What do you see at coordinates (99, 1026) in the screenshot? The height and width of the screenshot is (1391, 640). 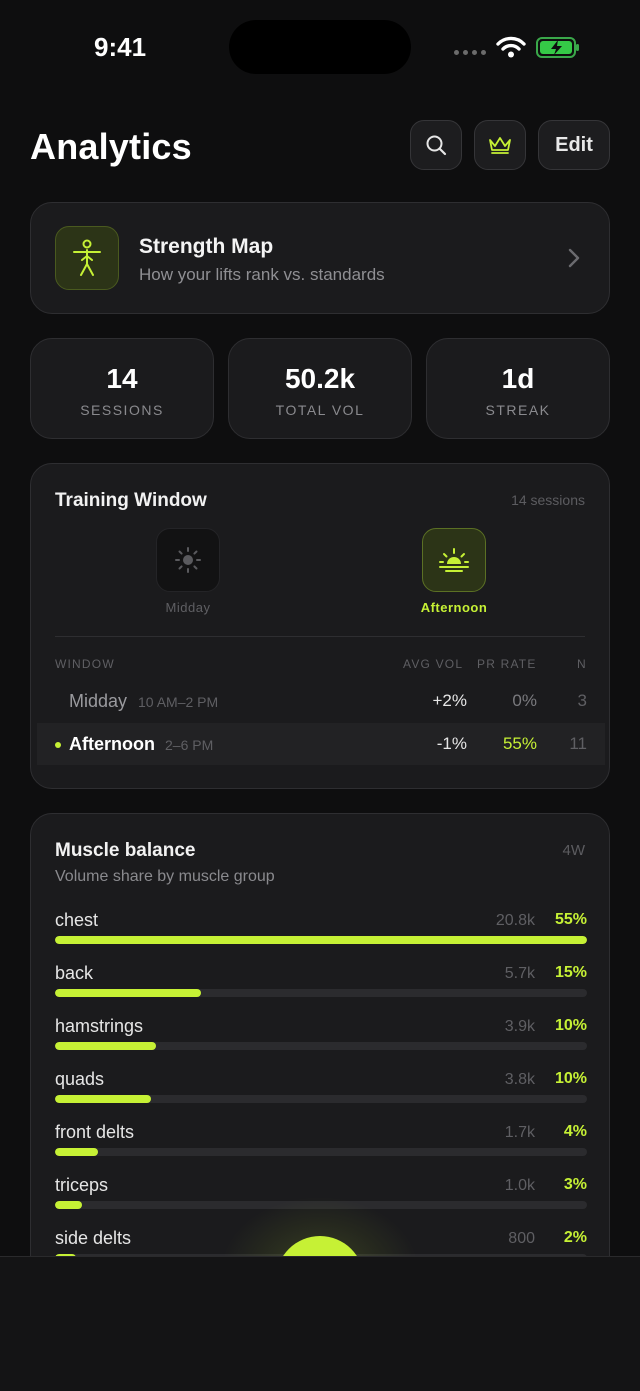 I see `muscle-name: hamstrings` at bounding box center [99, 1026].